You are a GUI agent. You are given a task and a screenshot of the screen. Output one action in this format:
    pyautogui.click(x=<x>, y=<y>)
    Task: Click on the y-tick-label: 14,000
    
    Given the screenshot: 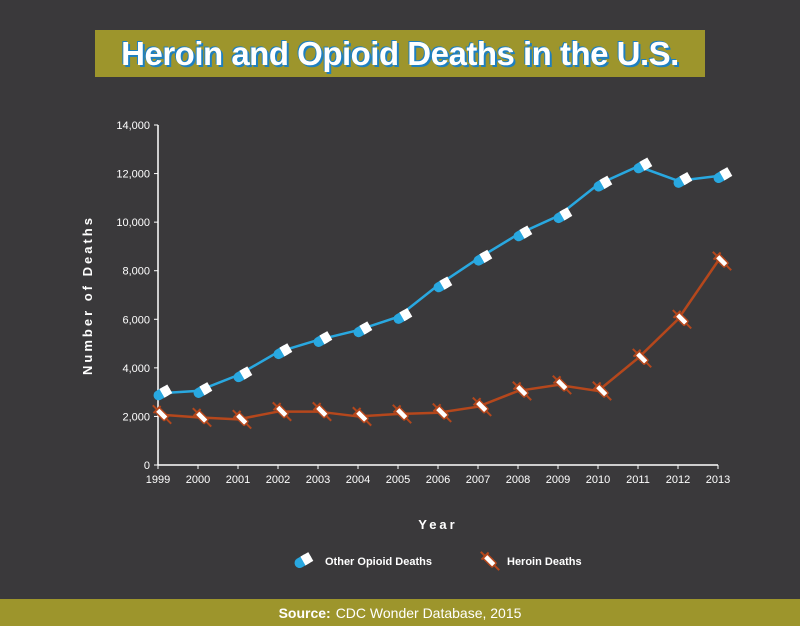 What is the action you would take?
    pyautogui.click(x=133, y=126)
    